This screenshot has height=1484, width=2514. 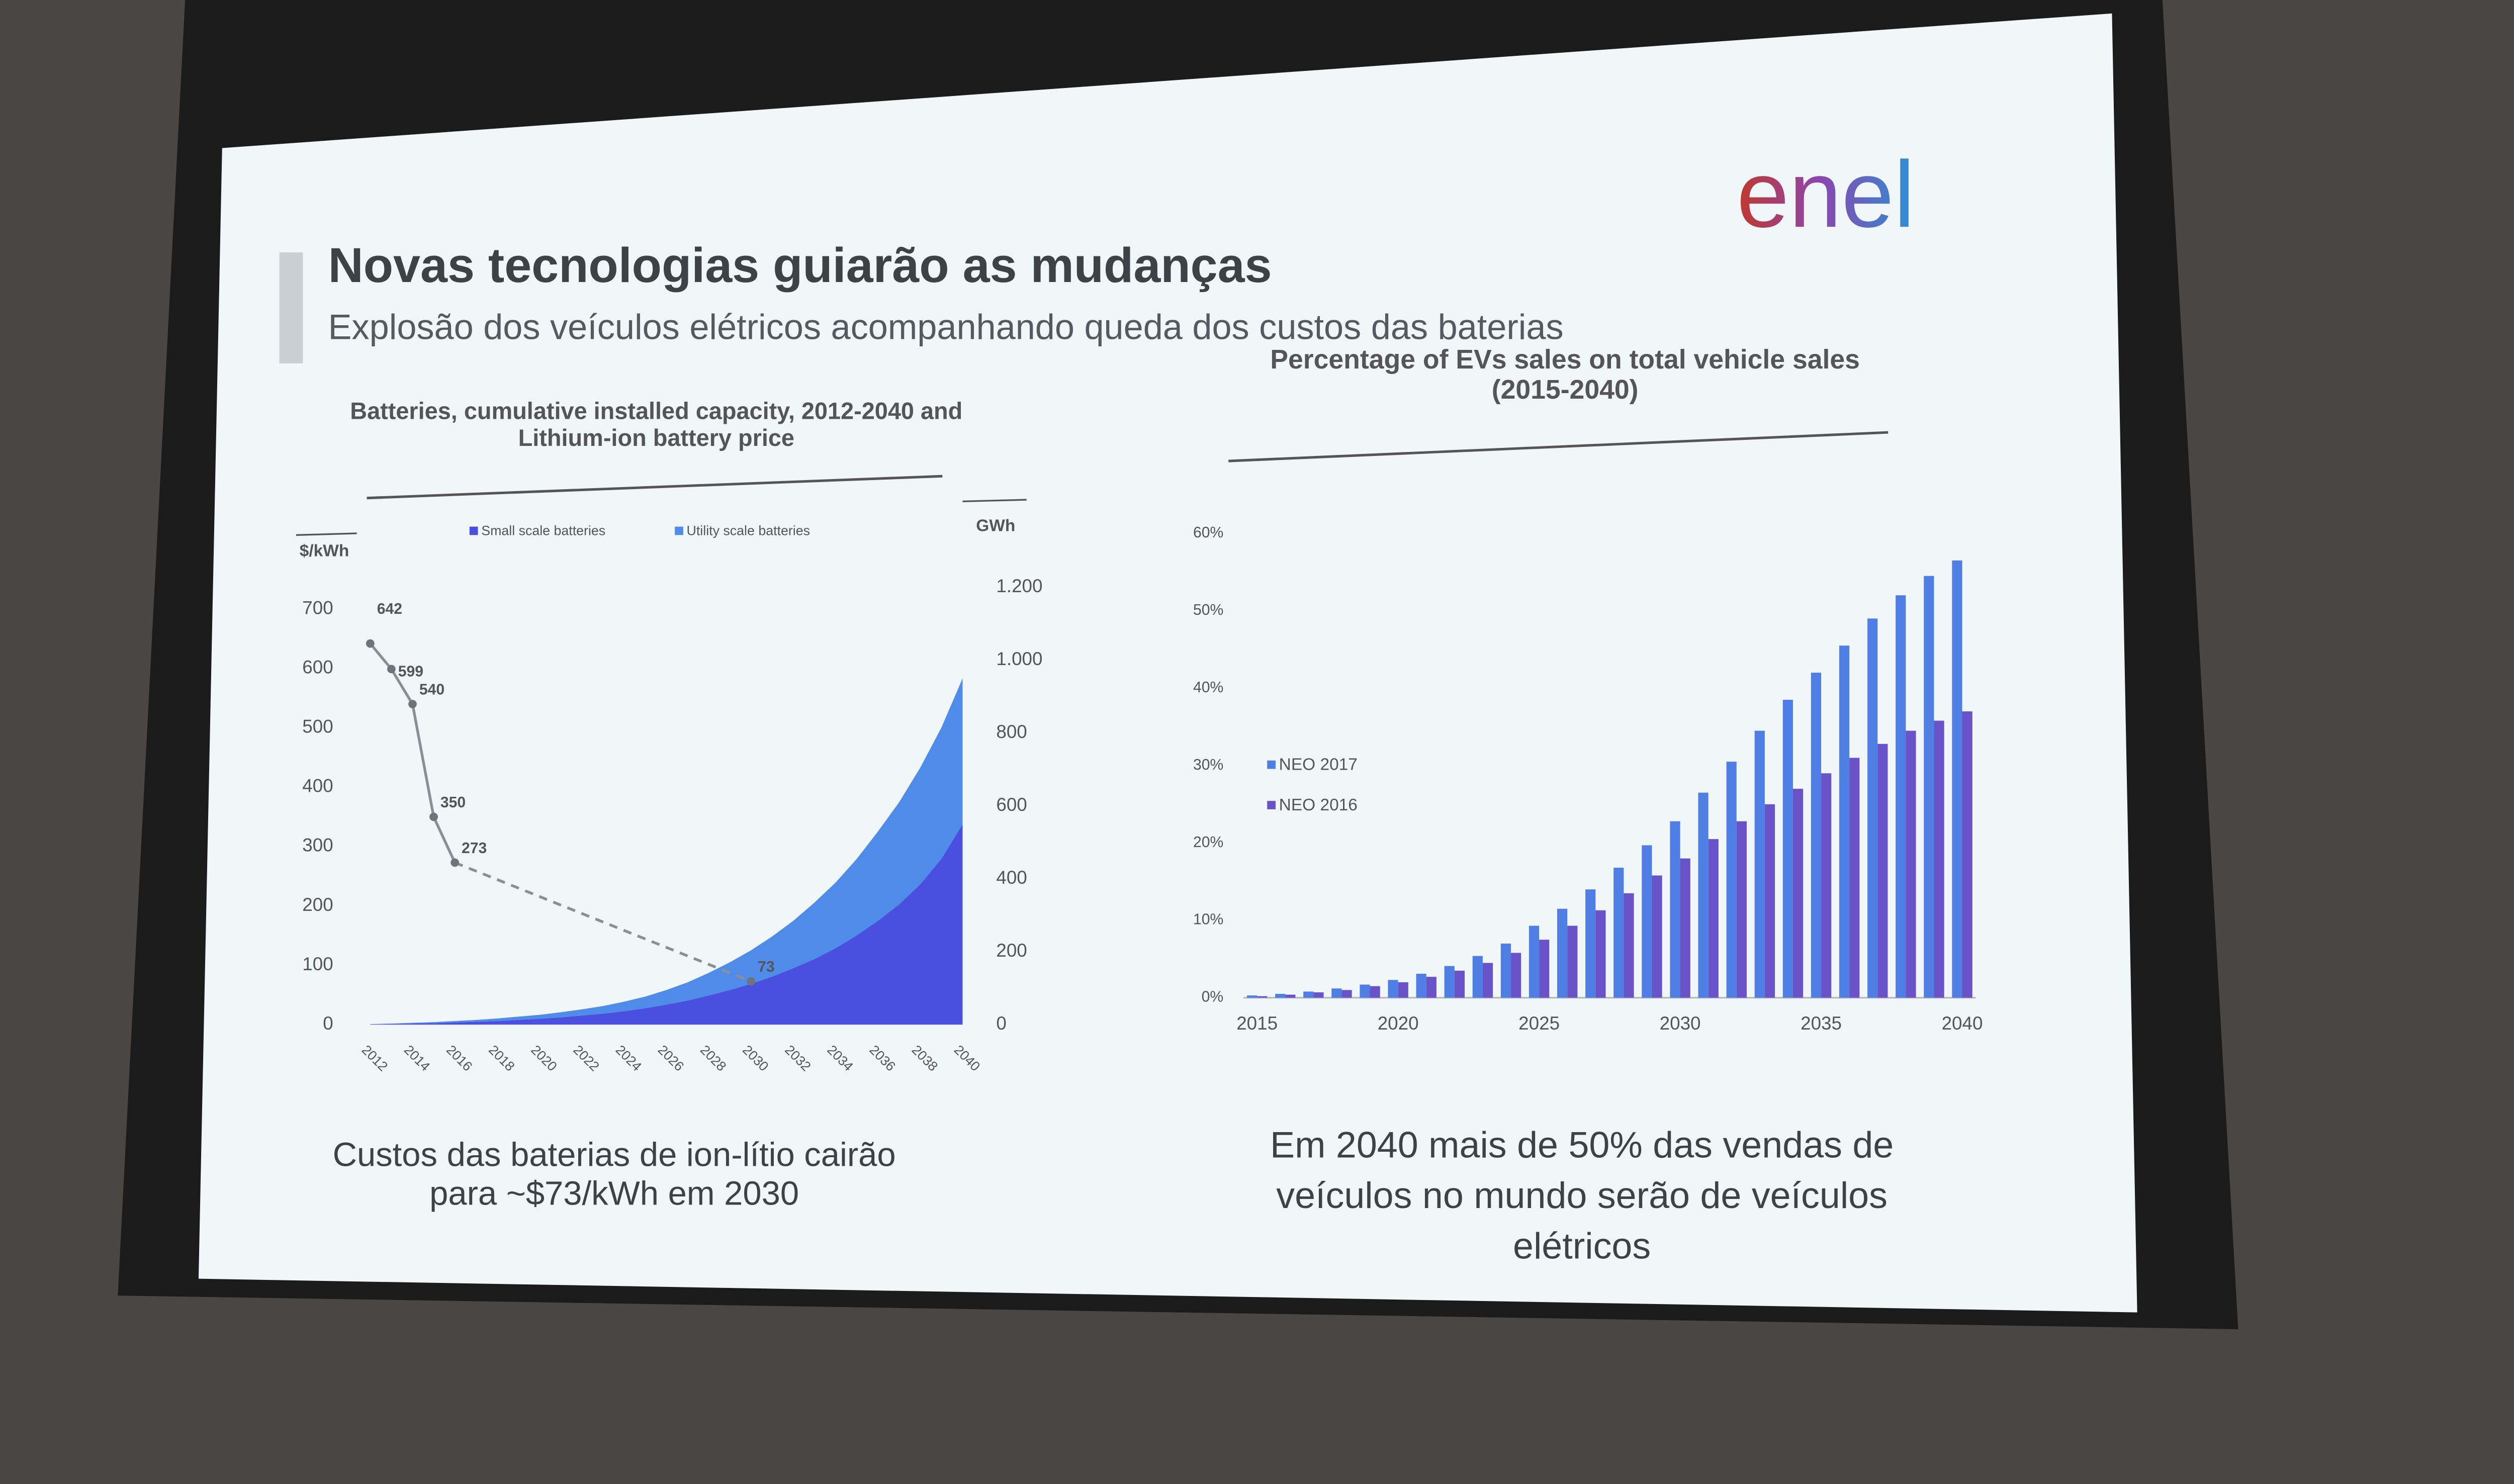 I want to click on y-tick-label: 30%, so click(x=1208, y=765).